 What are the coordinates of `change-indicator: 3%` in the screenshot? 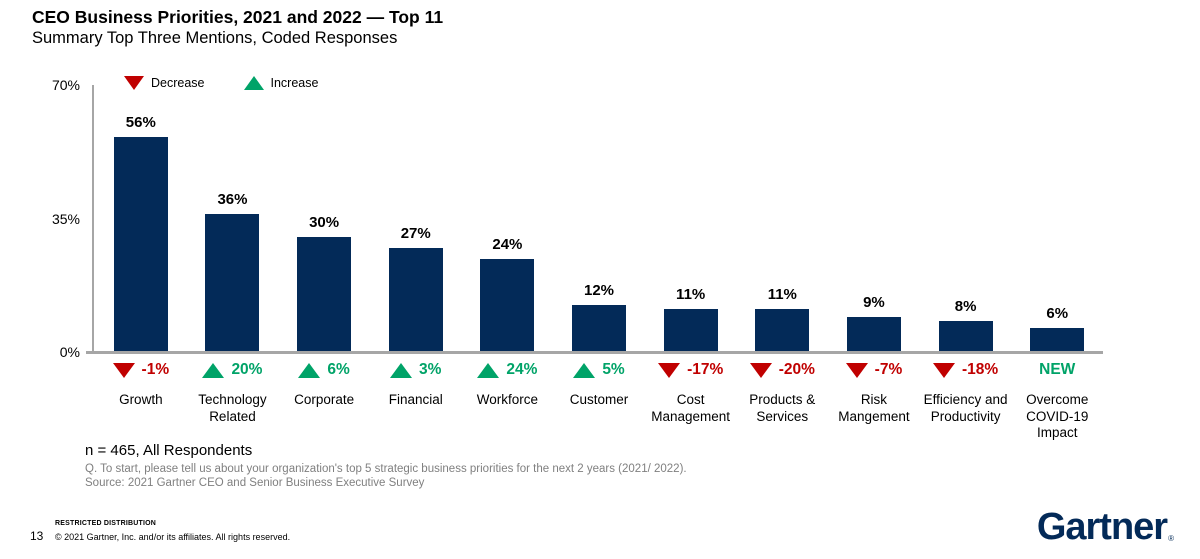 It's located at (416, 370).